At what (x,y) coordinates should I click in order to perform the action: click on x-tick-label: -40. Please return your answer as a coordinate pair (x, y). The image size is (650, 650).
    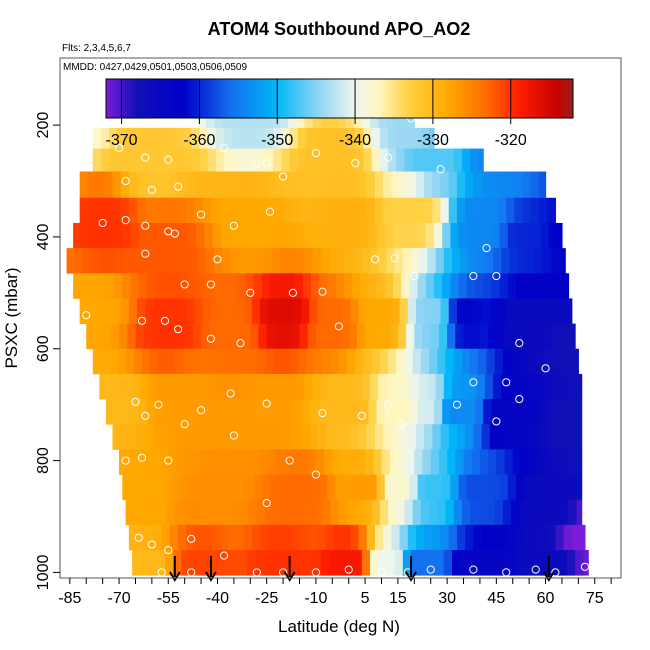
    Looking at the image, I should click on (217, 598).